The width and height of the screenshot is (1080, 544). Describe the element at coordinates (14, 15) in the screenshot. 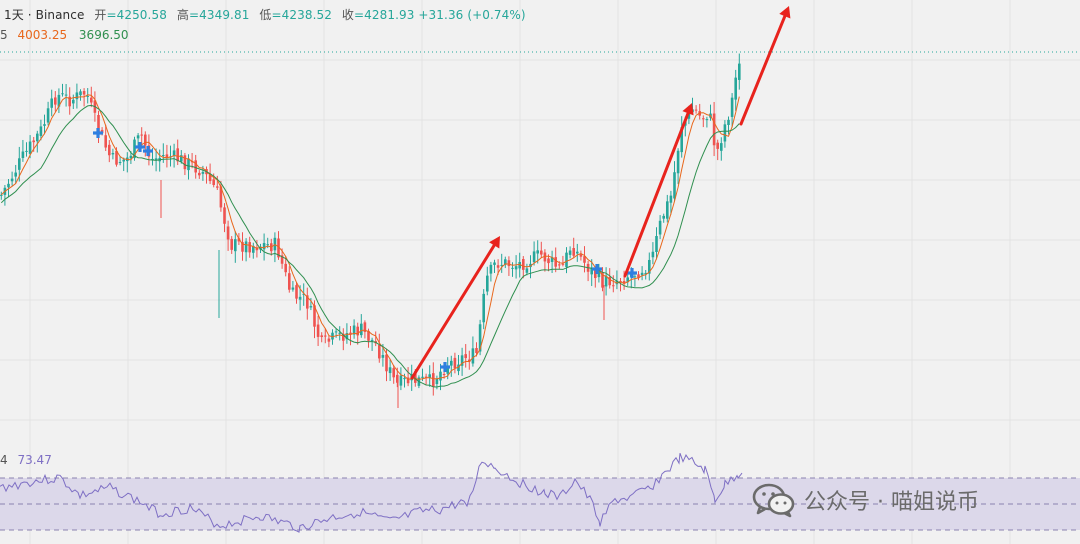

I see `interval-label: 1天` at that location.